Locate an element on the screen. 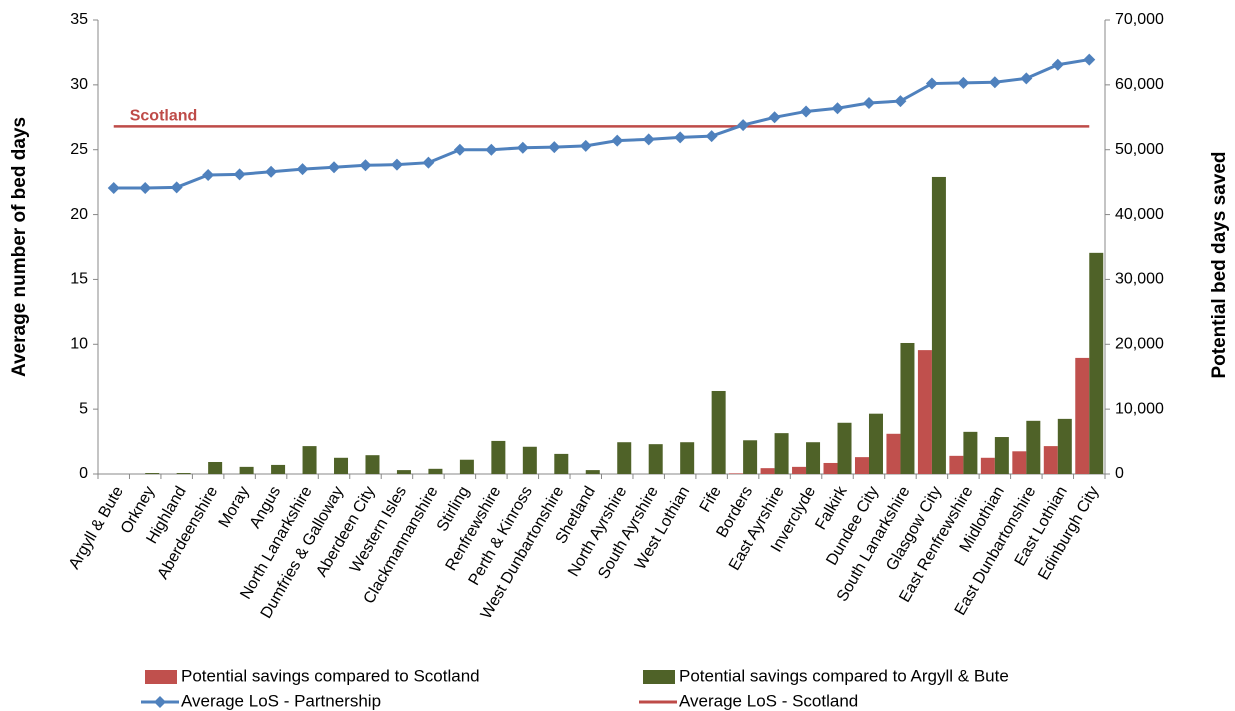  legend-label: Average LoS - Scotland is located at coordinates (768, 700).